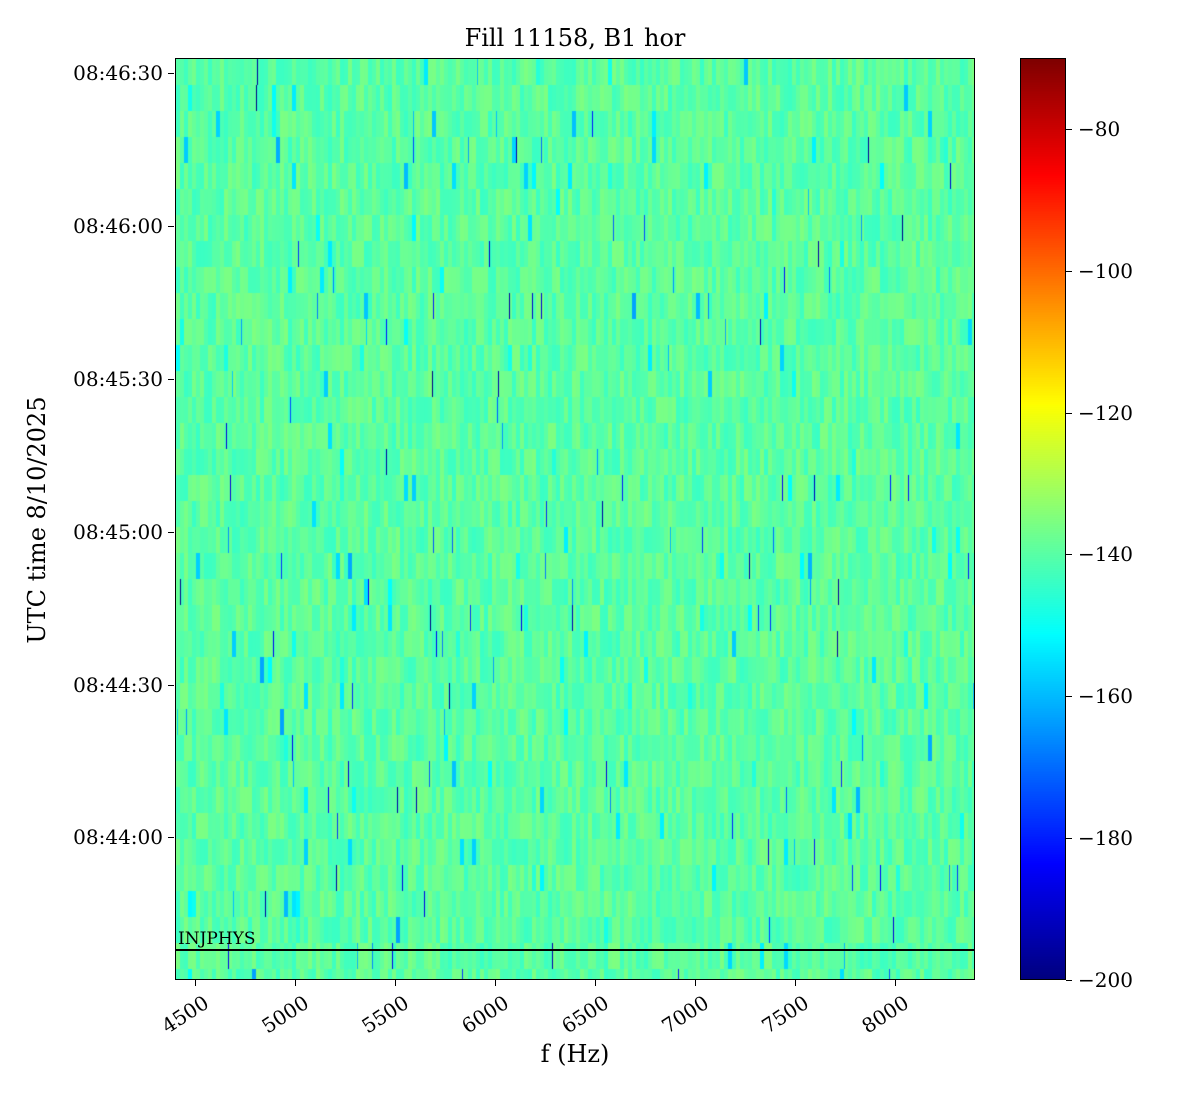 This screenshot has width=1200, height=1100. I want to click on injphys-marker-line, so click(575, 950).